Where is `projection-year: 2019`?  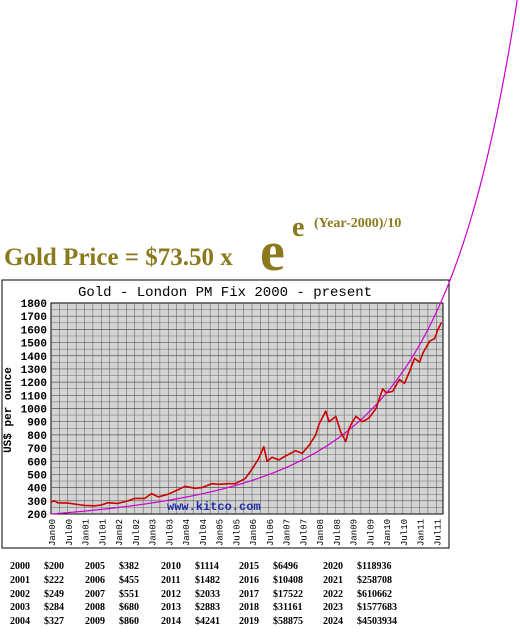 projection-year: 2019 is located at coordinates (249, 622).